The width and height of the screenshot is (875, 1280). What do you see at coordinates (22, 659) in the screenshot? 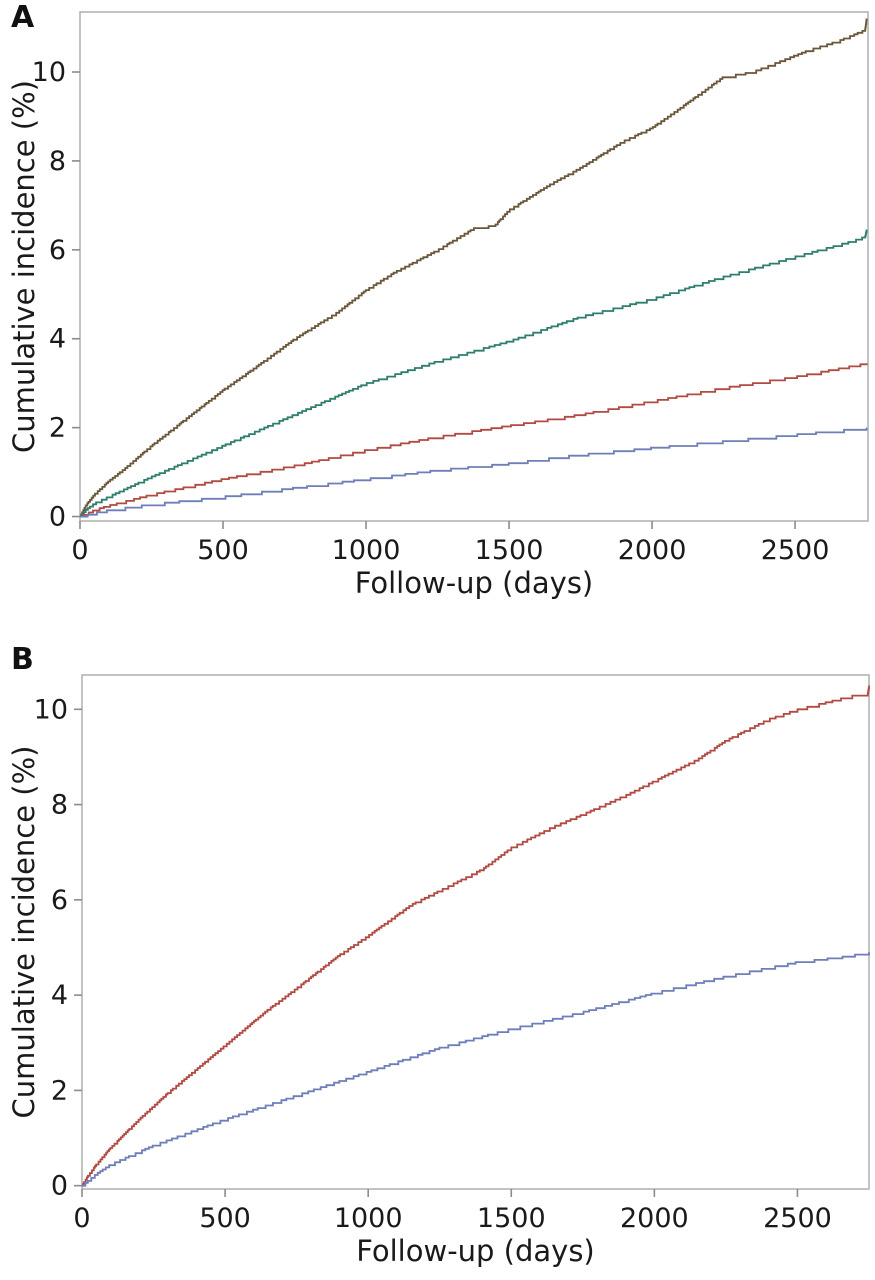
I see `panel-b-label: B` at bounding box center [22, 659].